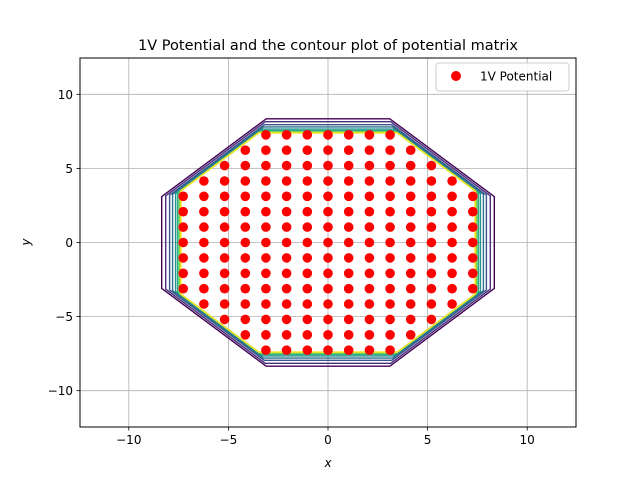 Image resolution: width=640 pixels, height=480 pixels. What do you see at coordinates (64, 317) in the screenshot?
I see `y-tick-label: −5` at bounding box center [64, 317].